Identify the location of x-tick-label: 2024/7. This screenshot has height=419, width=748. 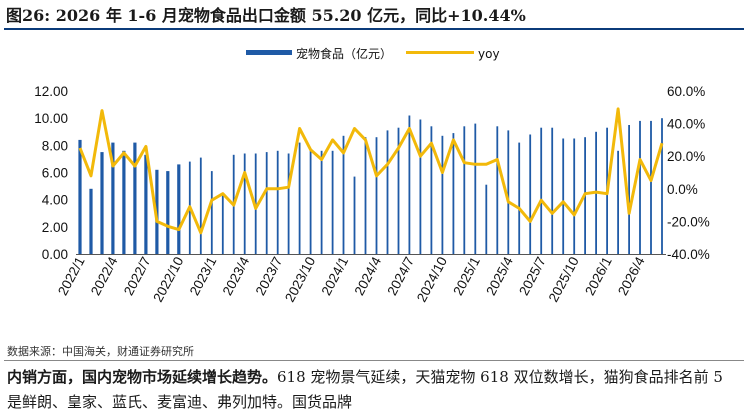
(400, 276).